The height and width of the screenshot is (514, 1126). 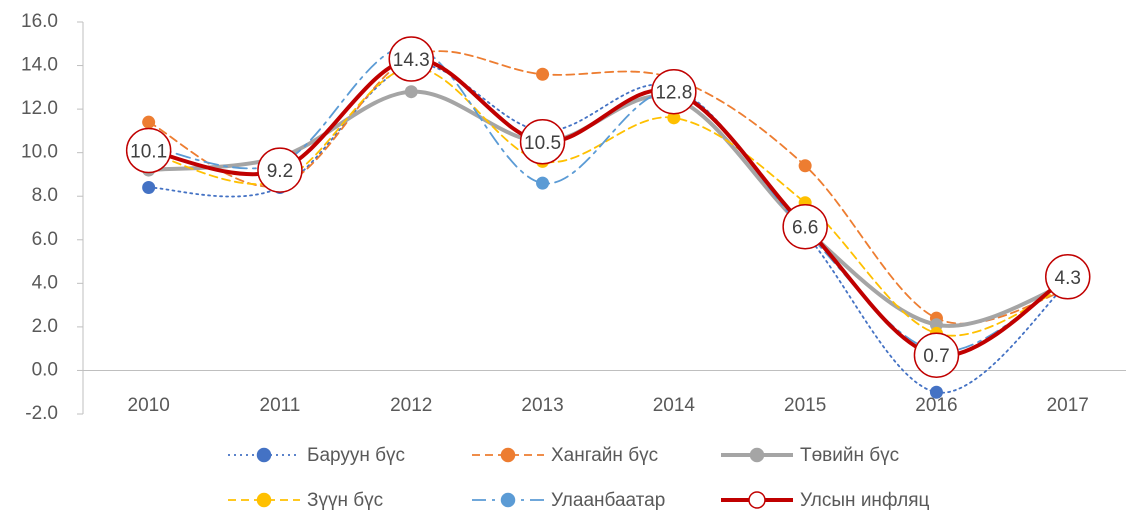 I want to click on x-tick-label: 2015, so click(x=805, y=405).